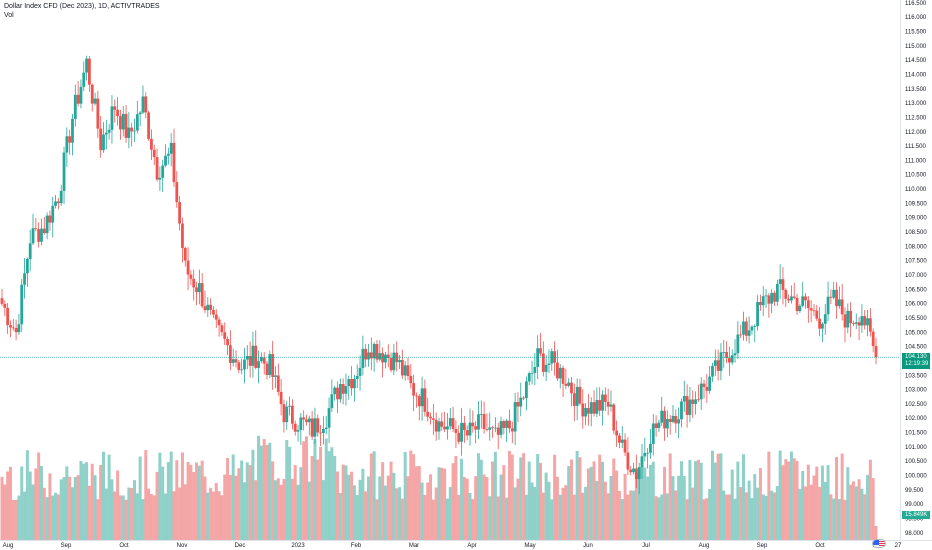 This screenshot has height=550, width=932. What do you see at coordinates (916, 176) in the screenshot?
I see `price-tick-label: 110.500` at bounding box center [916, 176].